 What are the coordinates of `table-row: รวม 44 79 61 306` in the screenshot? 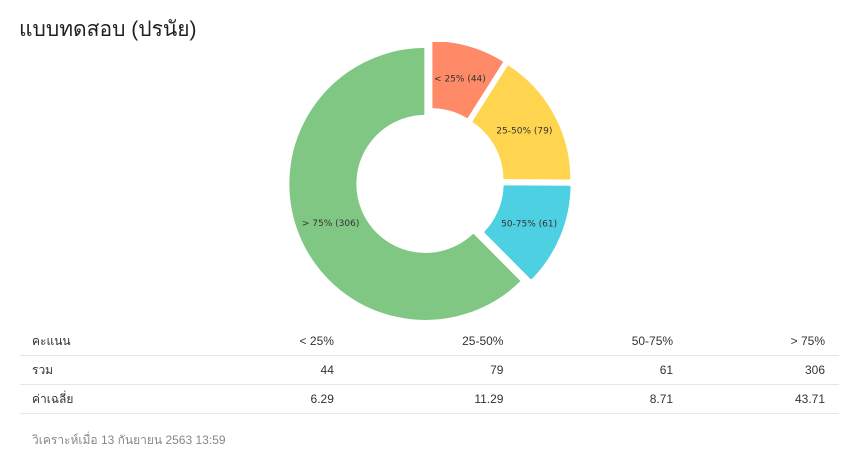 It's located at (429, 370).